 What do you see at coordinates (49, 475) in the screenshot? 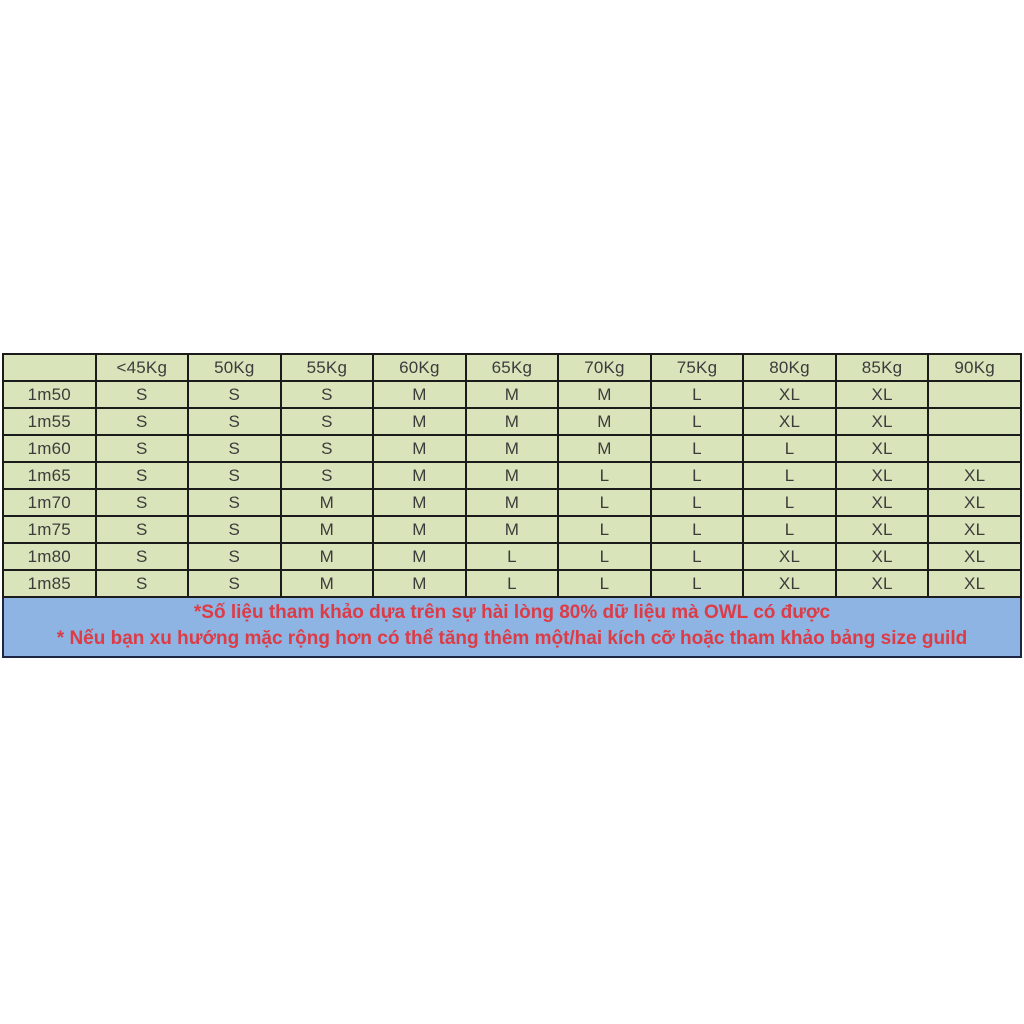
I see `height-row-label: 1m65` at bounding box center [49, 475].